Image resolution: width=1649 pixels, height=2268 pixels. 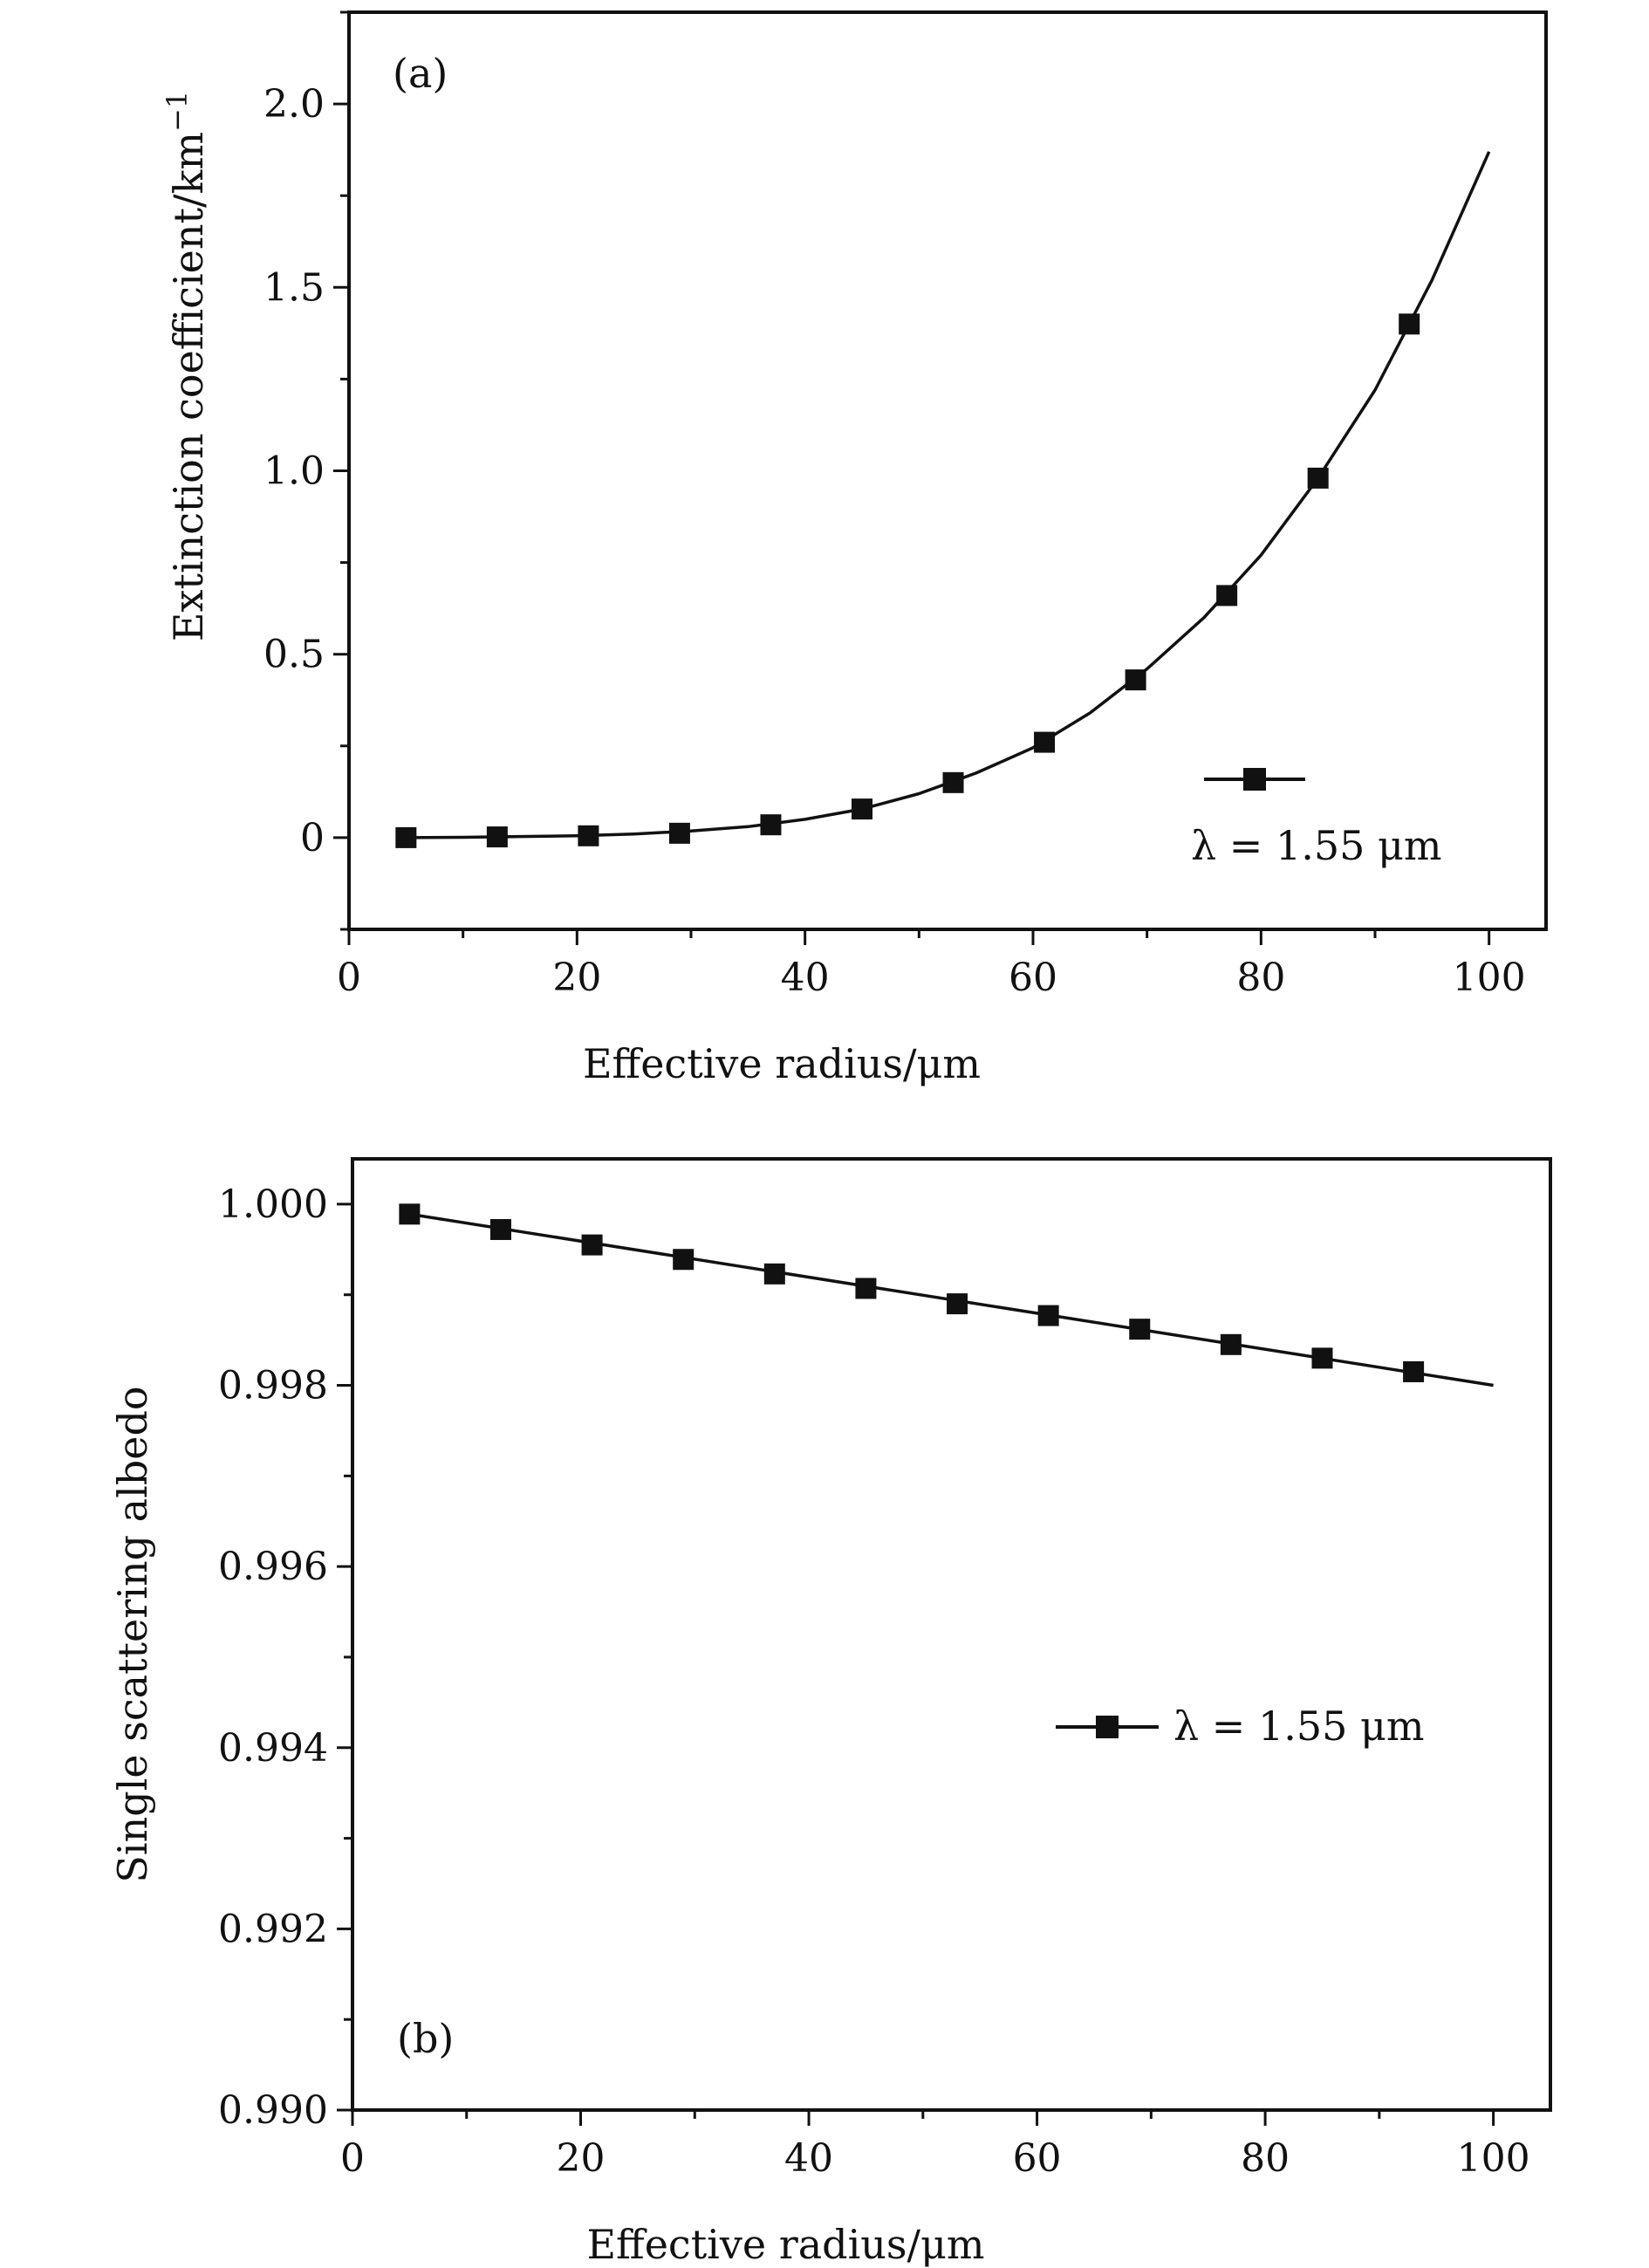 What do you see at coordinates (420, 73) in the screenshot?
I see `panel-label: (a)` at bounding box center [420, 73].